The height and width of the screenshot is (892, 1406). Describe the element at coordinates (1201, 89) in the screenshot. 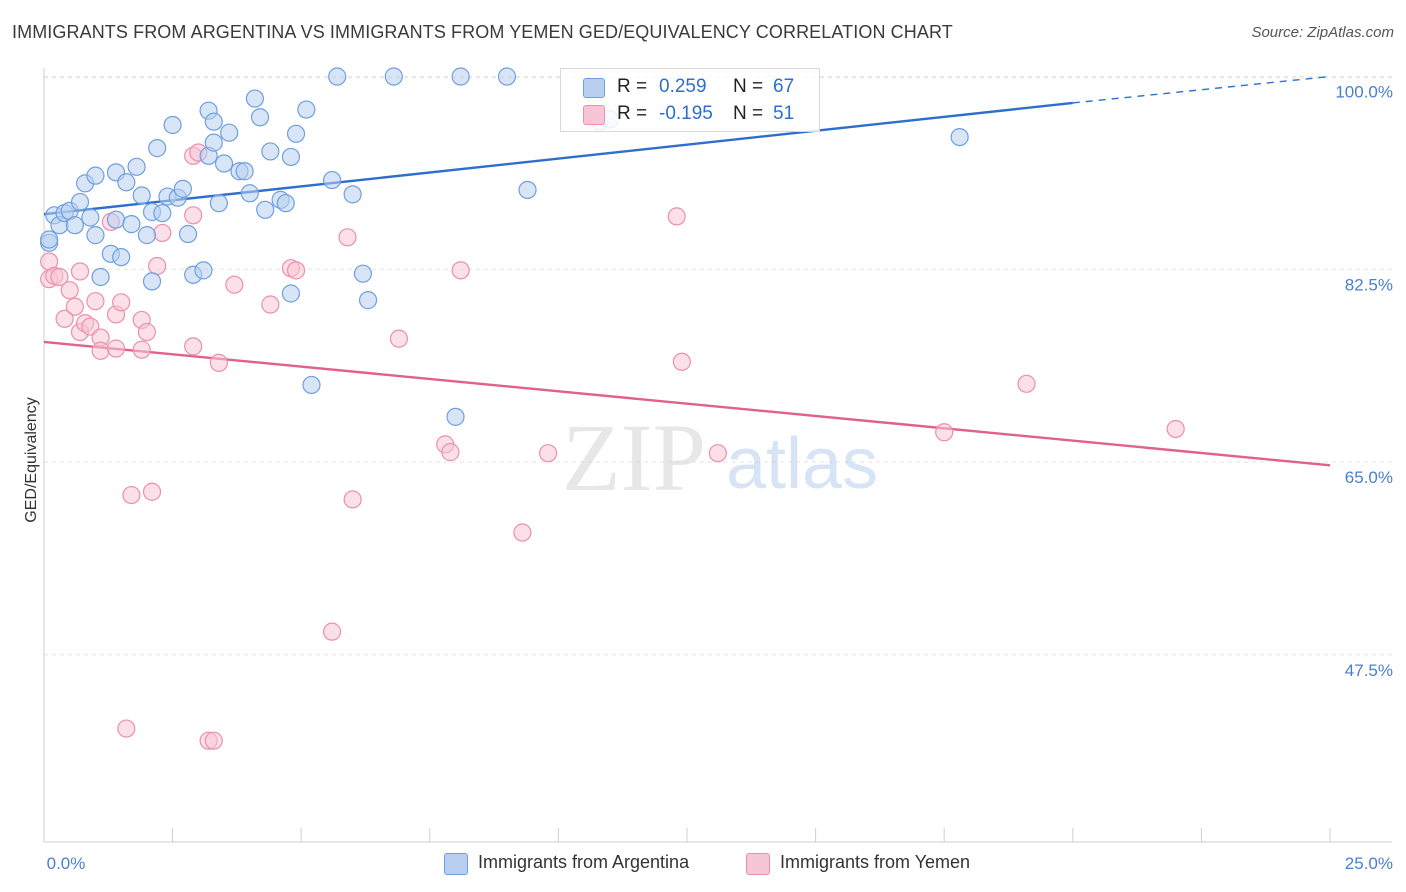

I see `argentina-trend-extension` at that location.